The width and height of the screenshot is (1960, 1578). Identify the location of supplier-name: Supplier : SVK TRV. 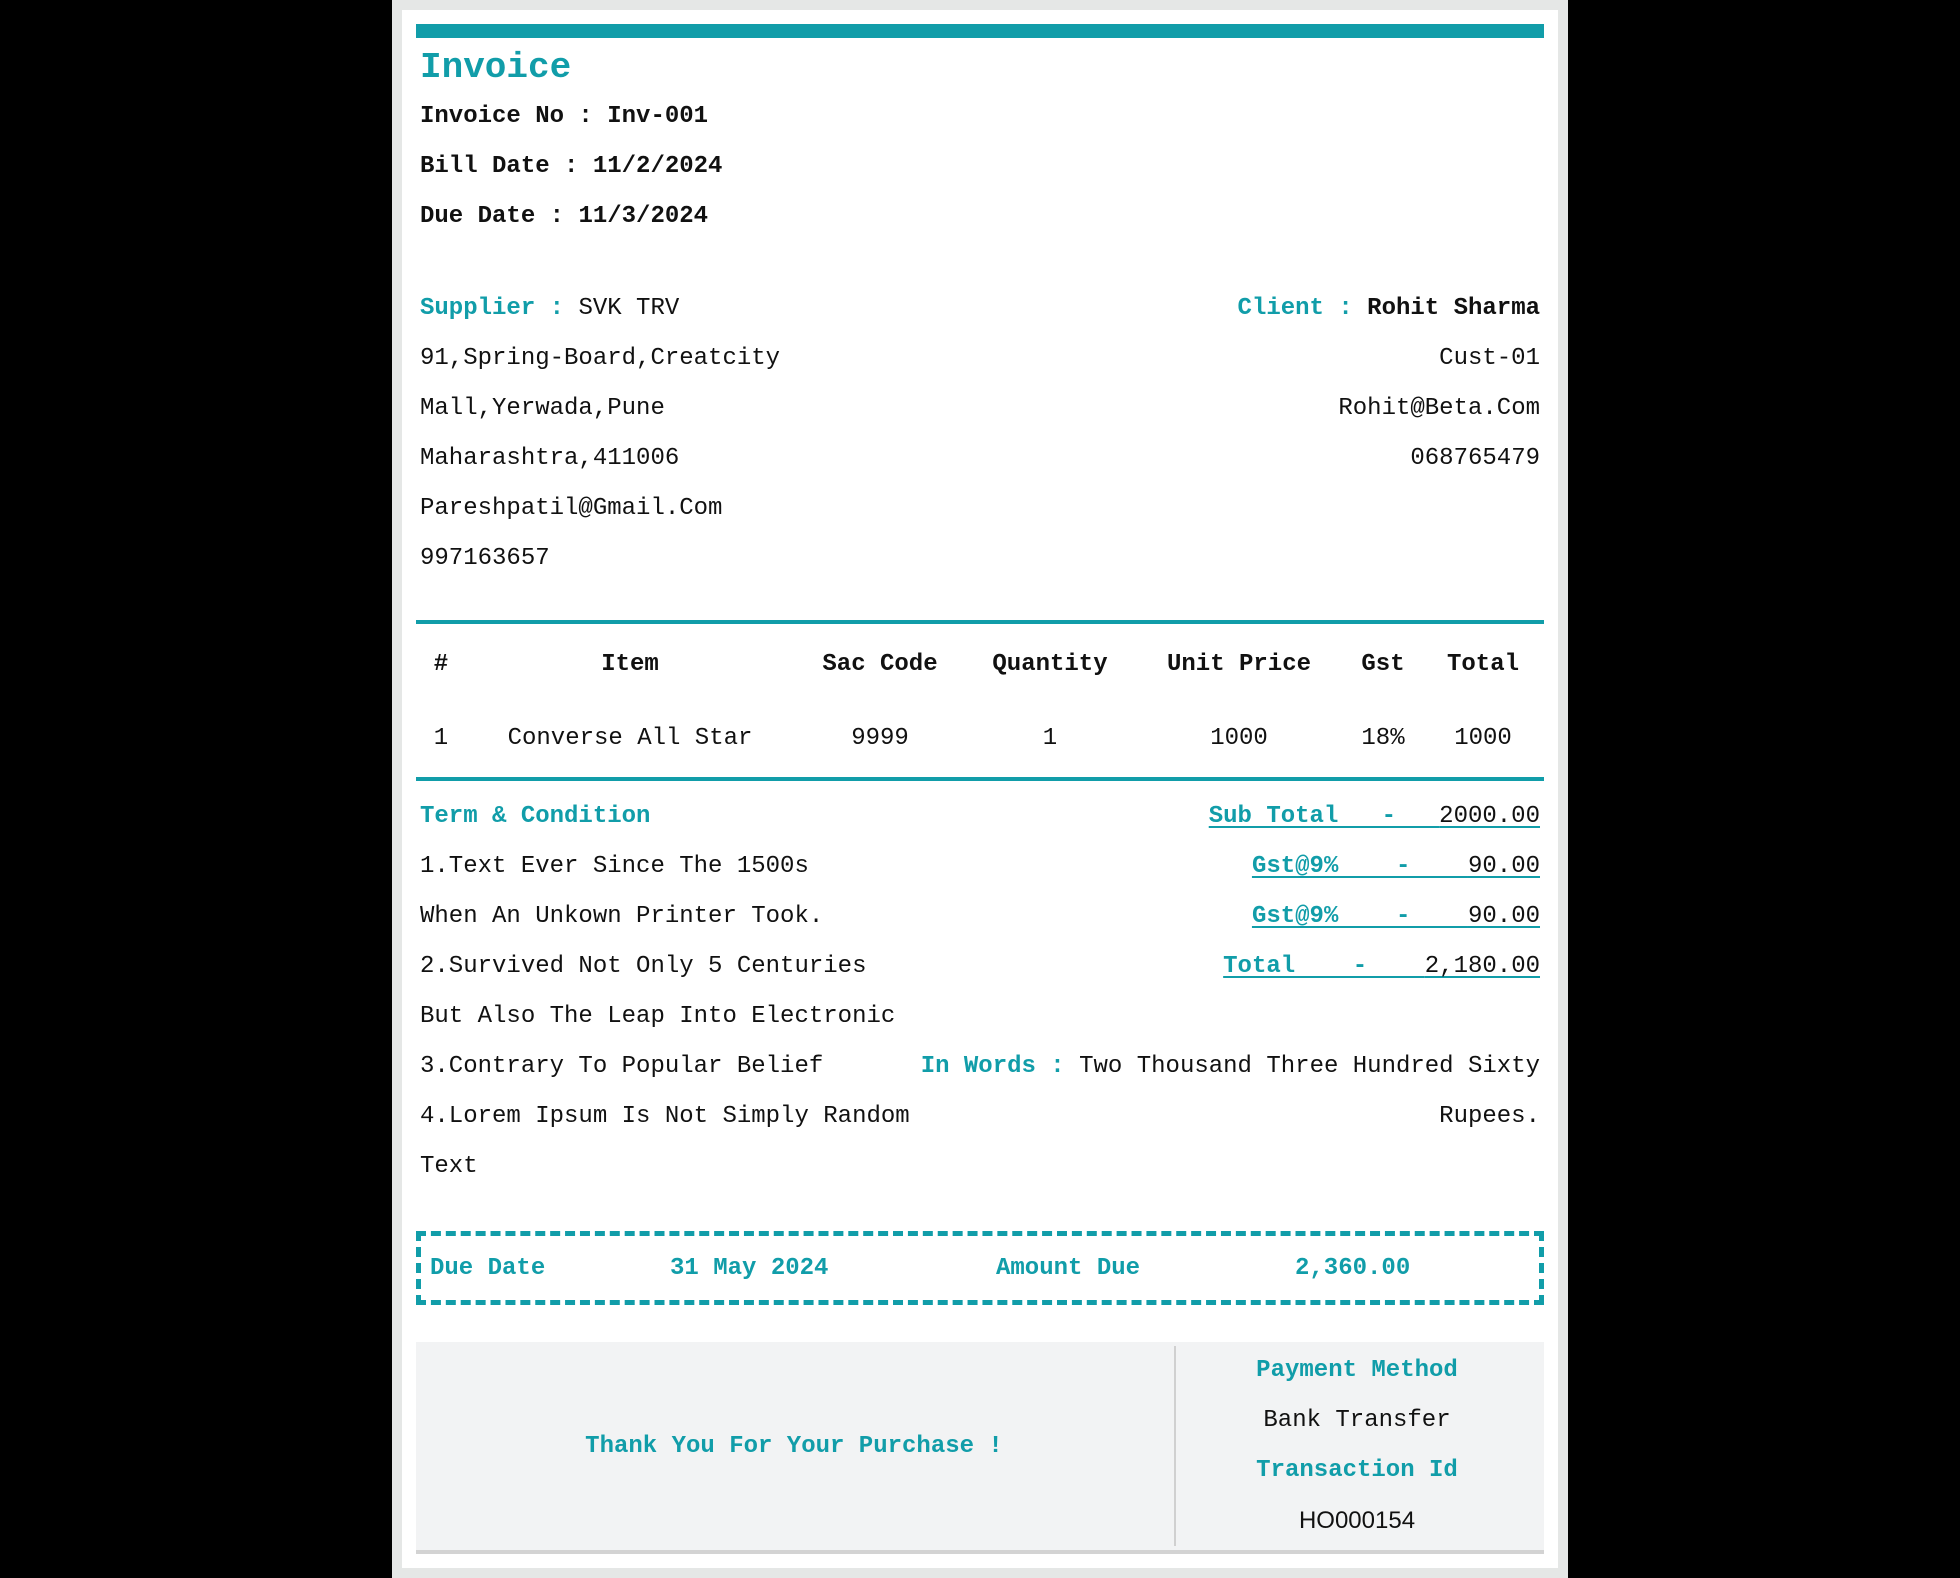
(549, 309).